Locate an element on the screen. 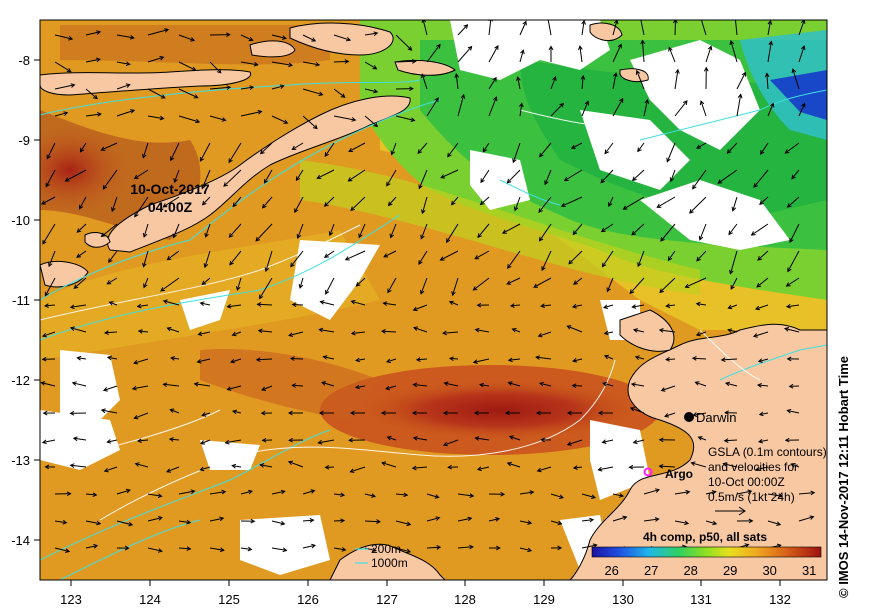 The height and width of the screenshot is (616, 869). y-tick-label: -9 is located at coordinates (24, 140).